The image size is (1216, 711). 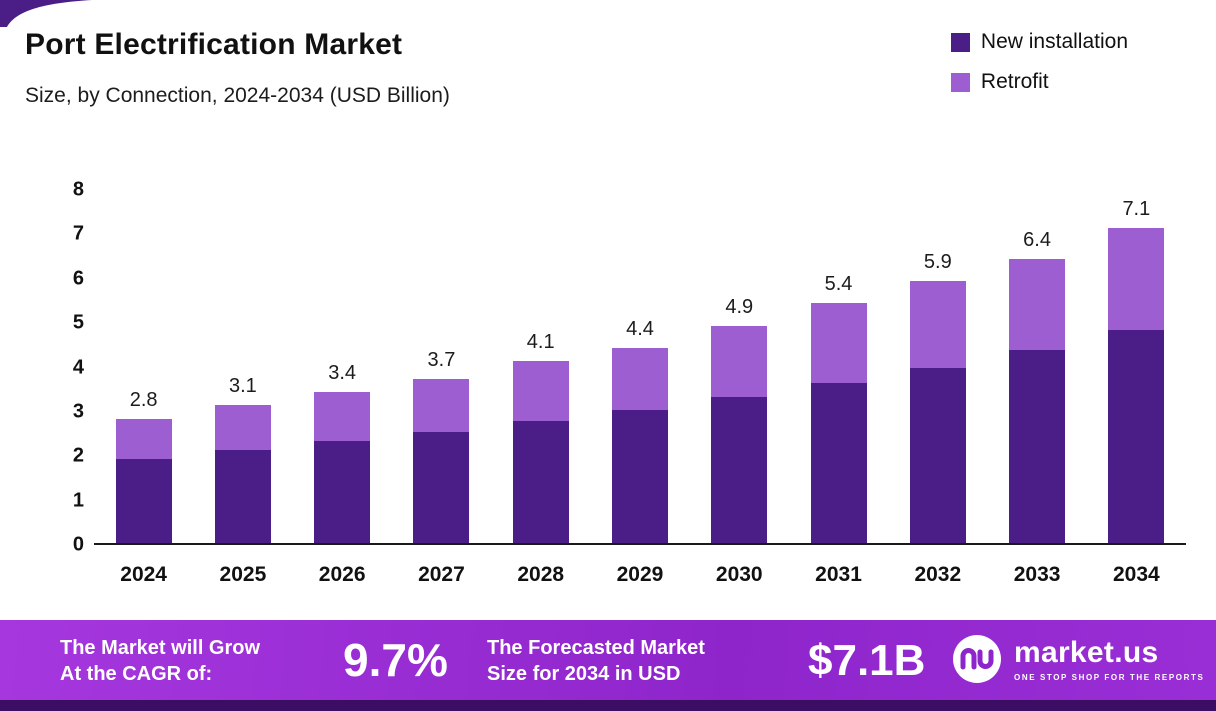 I want to click on legend: New installation Retrofit, so click(x=1039, y=70).